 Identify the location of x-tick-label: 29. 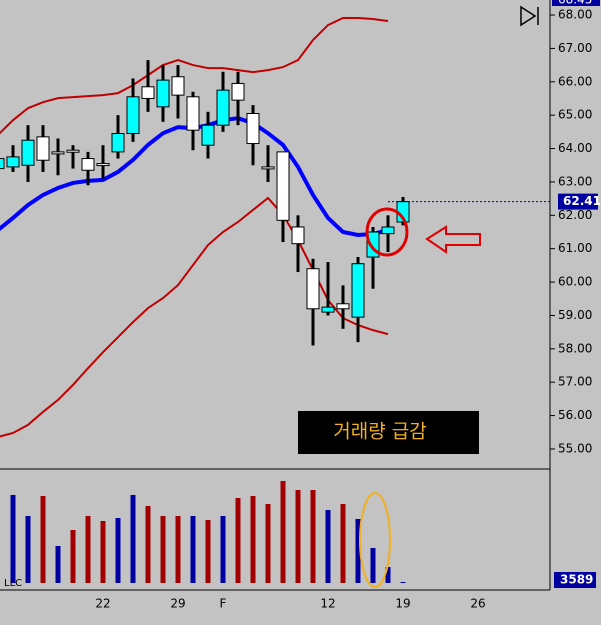
(177, 604).